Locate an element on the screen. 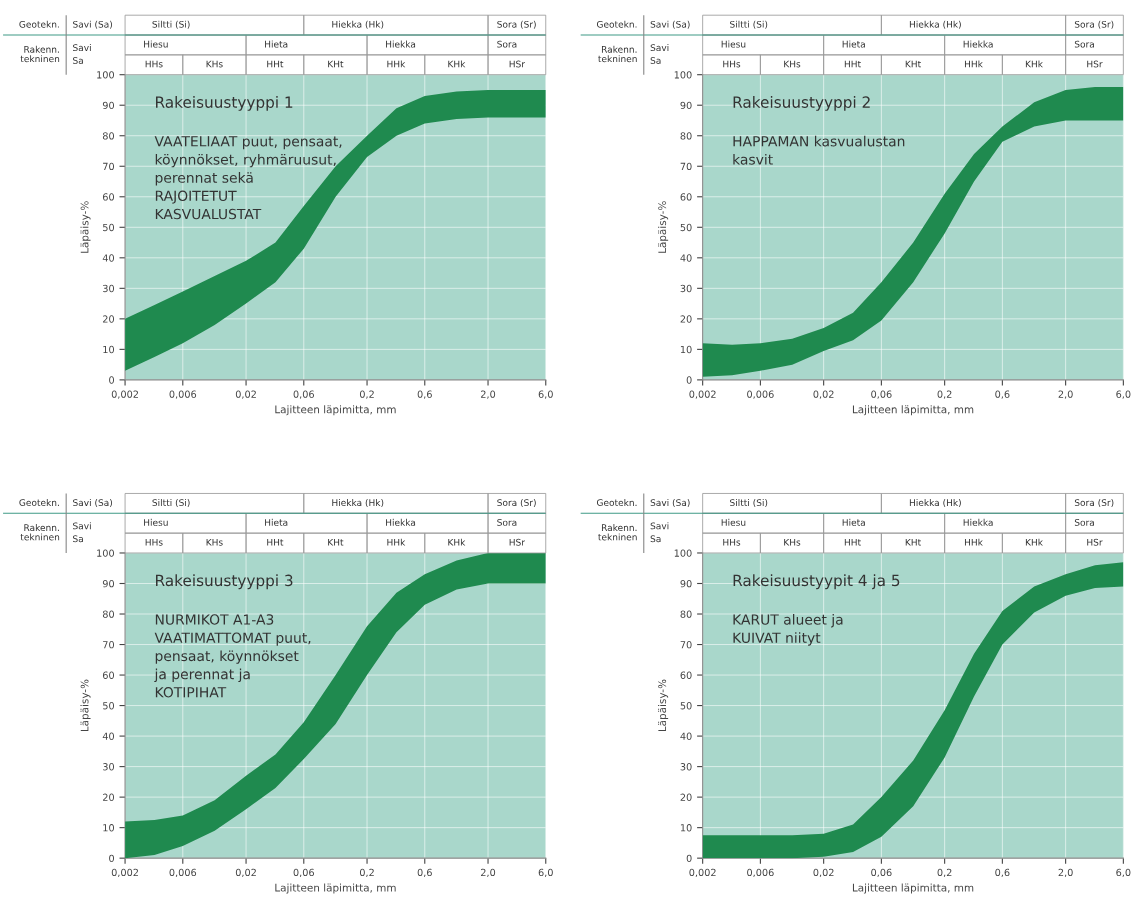 This screenshot has height=911, width=1137. text: HHt is located at coordinates (275, 64).